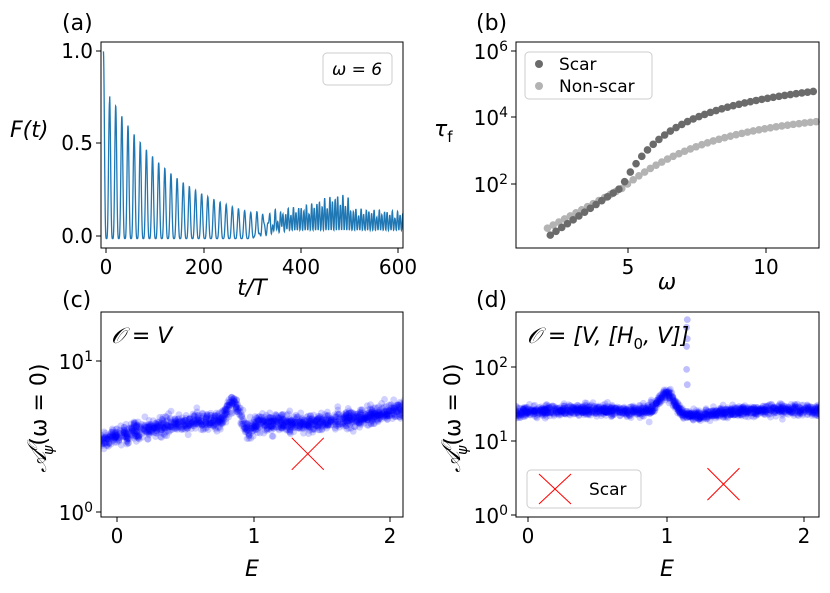  Describe the element at coordinates (247, 151) in the screenshot. I see `panel-a-ticks` at that location.